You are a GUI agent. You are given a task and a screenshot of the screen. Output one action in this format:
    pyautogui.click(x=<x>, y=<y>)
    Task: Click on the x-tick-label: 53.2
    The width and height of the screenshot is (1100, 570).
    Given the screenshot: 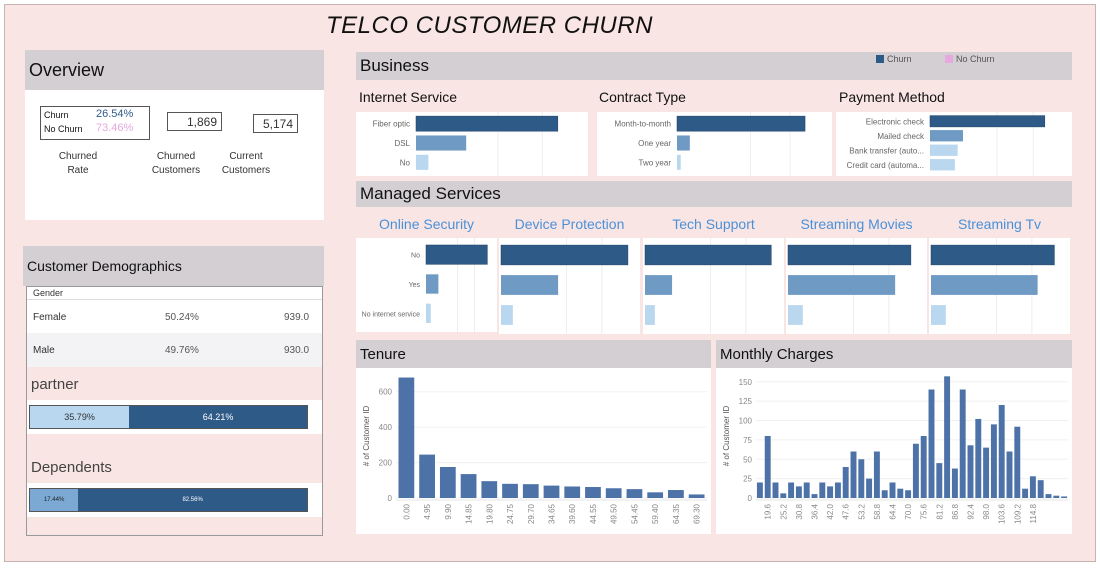 What is the action you would take?
    pyautogui.click(x=861, y=511)
    